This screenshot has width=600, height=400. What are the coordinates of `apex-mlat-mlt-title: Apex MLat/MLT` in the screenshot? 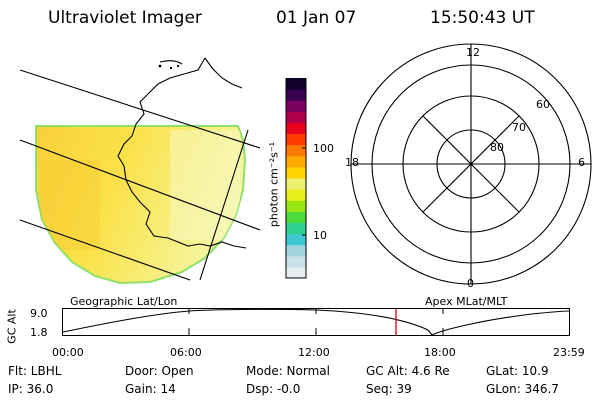 It's located at (466, 301).